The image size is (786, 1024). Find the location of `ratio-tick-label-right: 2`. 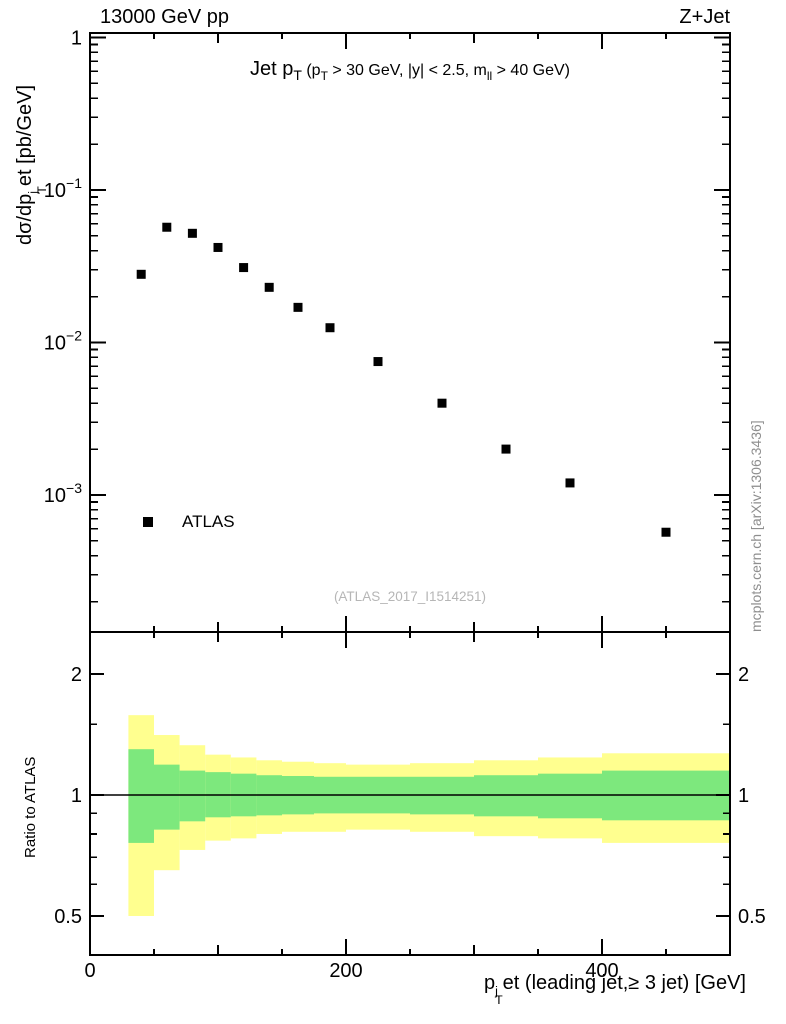

ratio-tick-label-right: 2 is located at coordinates (743, 675).